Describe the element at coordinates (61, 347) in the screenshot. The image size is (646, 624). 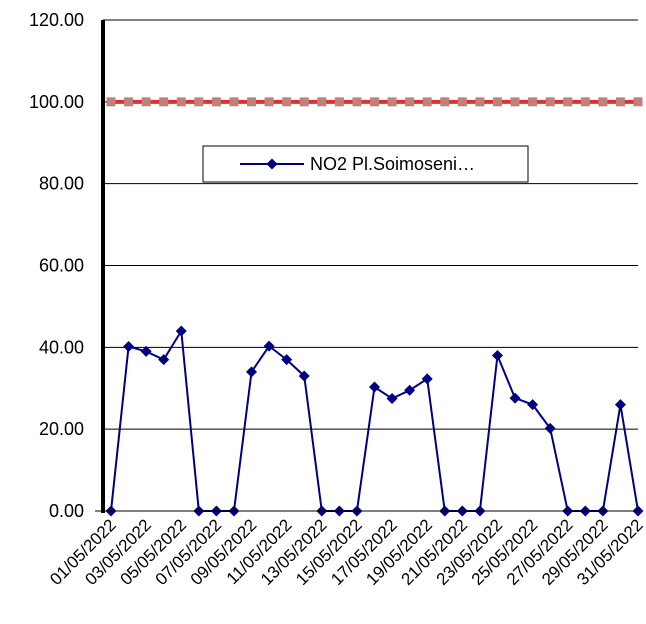
I see `y-tick-label: 40.00` at that location.